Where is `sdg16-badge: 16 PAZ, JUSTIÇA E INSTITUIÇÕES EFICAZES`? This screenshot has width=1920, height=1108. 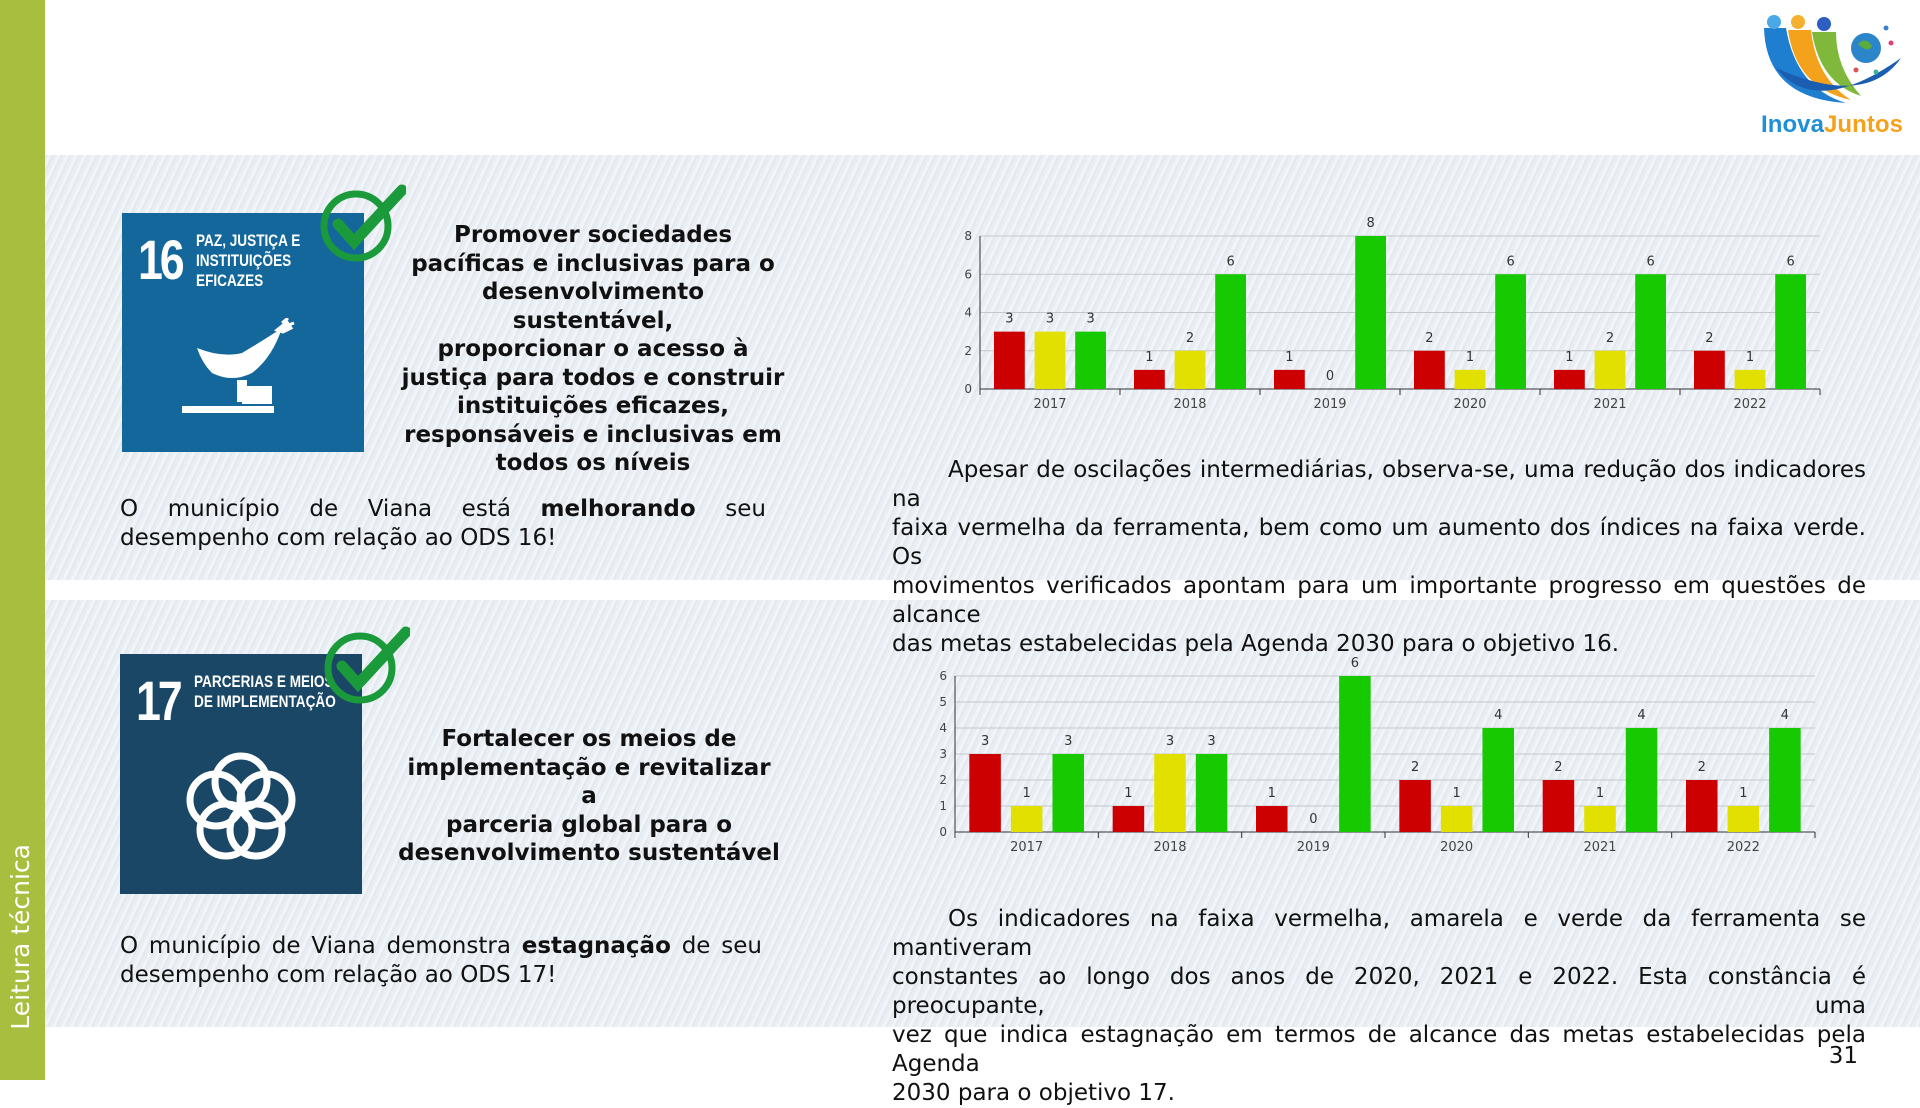 sdg16-badge: 16 PAZ, JUSTIÇA E INSTITUIÇÕES EFICAZES is located at coordinates (243, 332).